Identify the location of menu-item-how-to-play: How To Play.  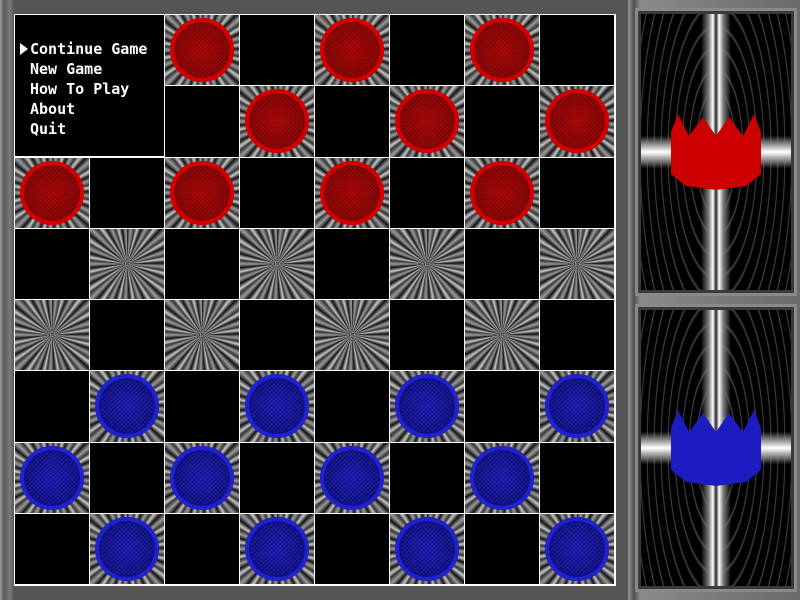
(89, 89).